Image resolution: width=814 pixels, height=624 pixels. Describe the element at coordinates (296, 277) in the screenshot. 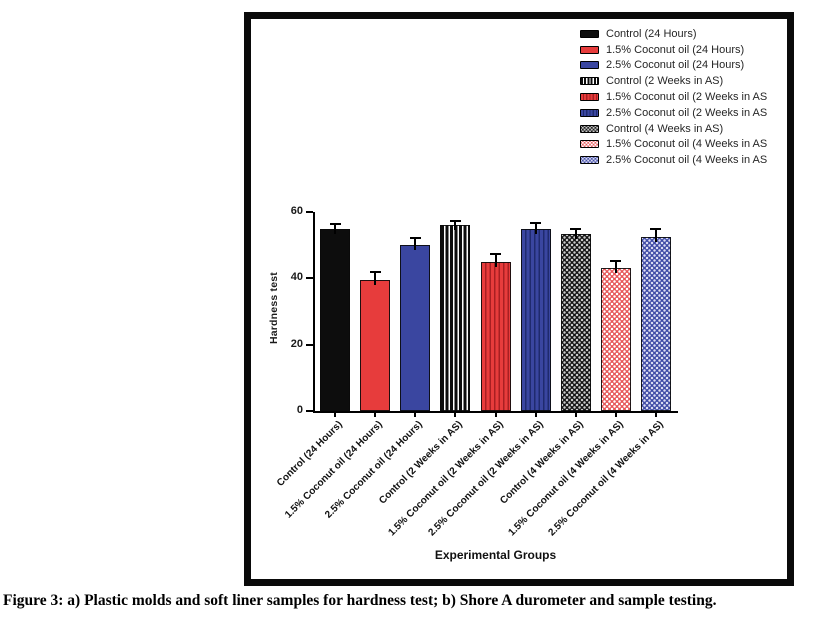

I see `y-tick-label: 40` at that location.